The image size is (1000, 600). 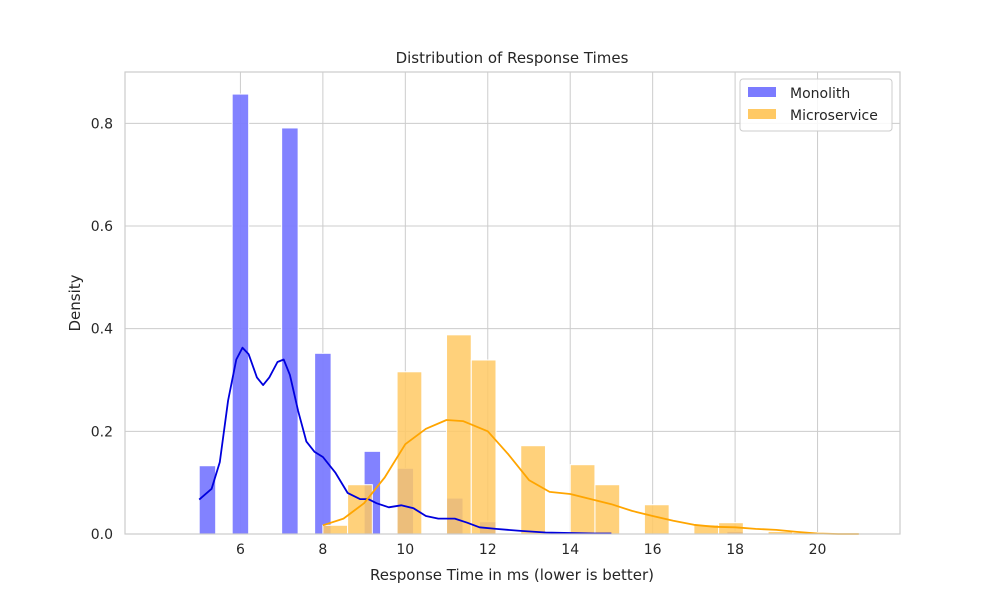 I want to click on legend-swatch-microservice, so click(x=762, y=114).